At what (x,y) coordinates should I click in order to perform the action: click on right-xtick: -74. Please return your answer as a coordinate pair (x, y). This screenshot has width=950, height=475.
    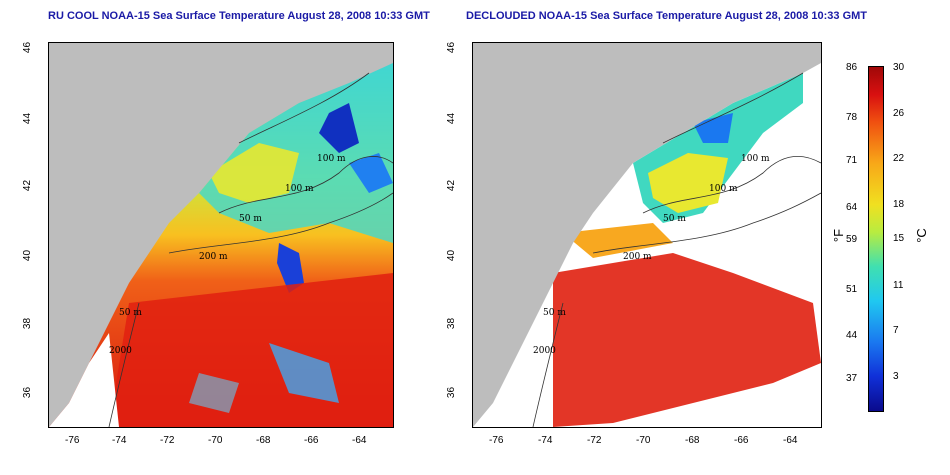
    Looking at the image, I should click on (545, 440).